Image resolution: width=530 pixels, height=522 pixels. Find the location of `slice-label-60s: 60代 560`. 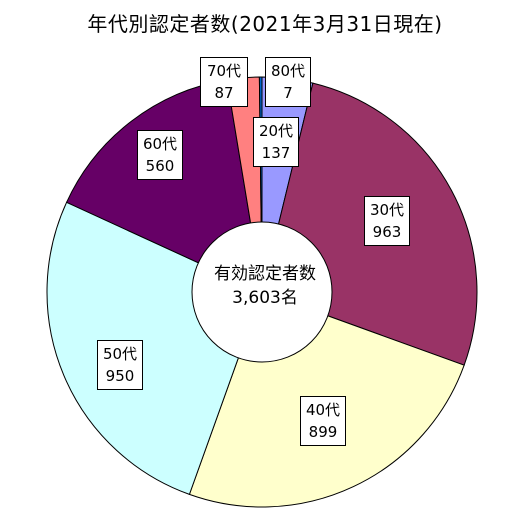

slice-label-60s: 60代 560 is located at coordinates (160, 155).